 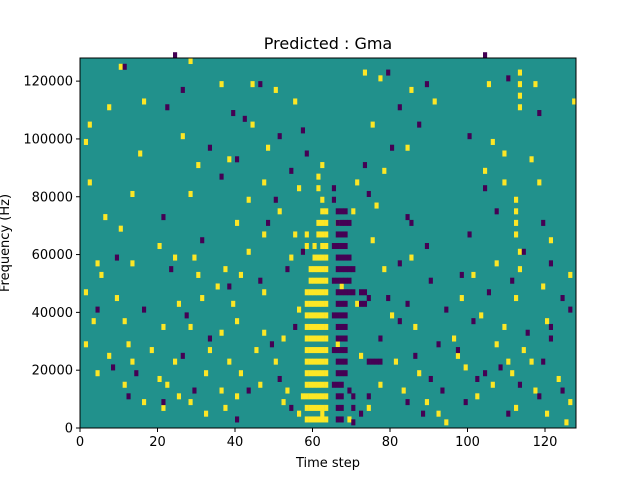 I want to click on x-axis-label: Time step, so click(x=327, y=463).